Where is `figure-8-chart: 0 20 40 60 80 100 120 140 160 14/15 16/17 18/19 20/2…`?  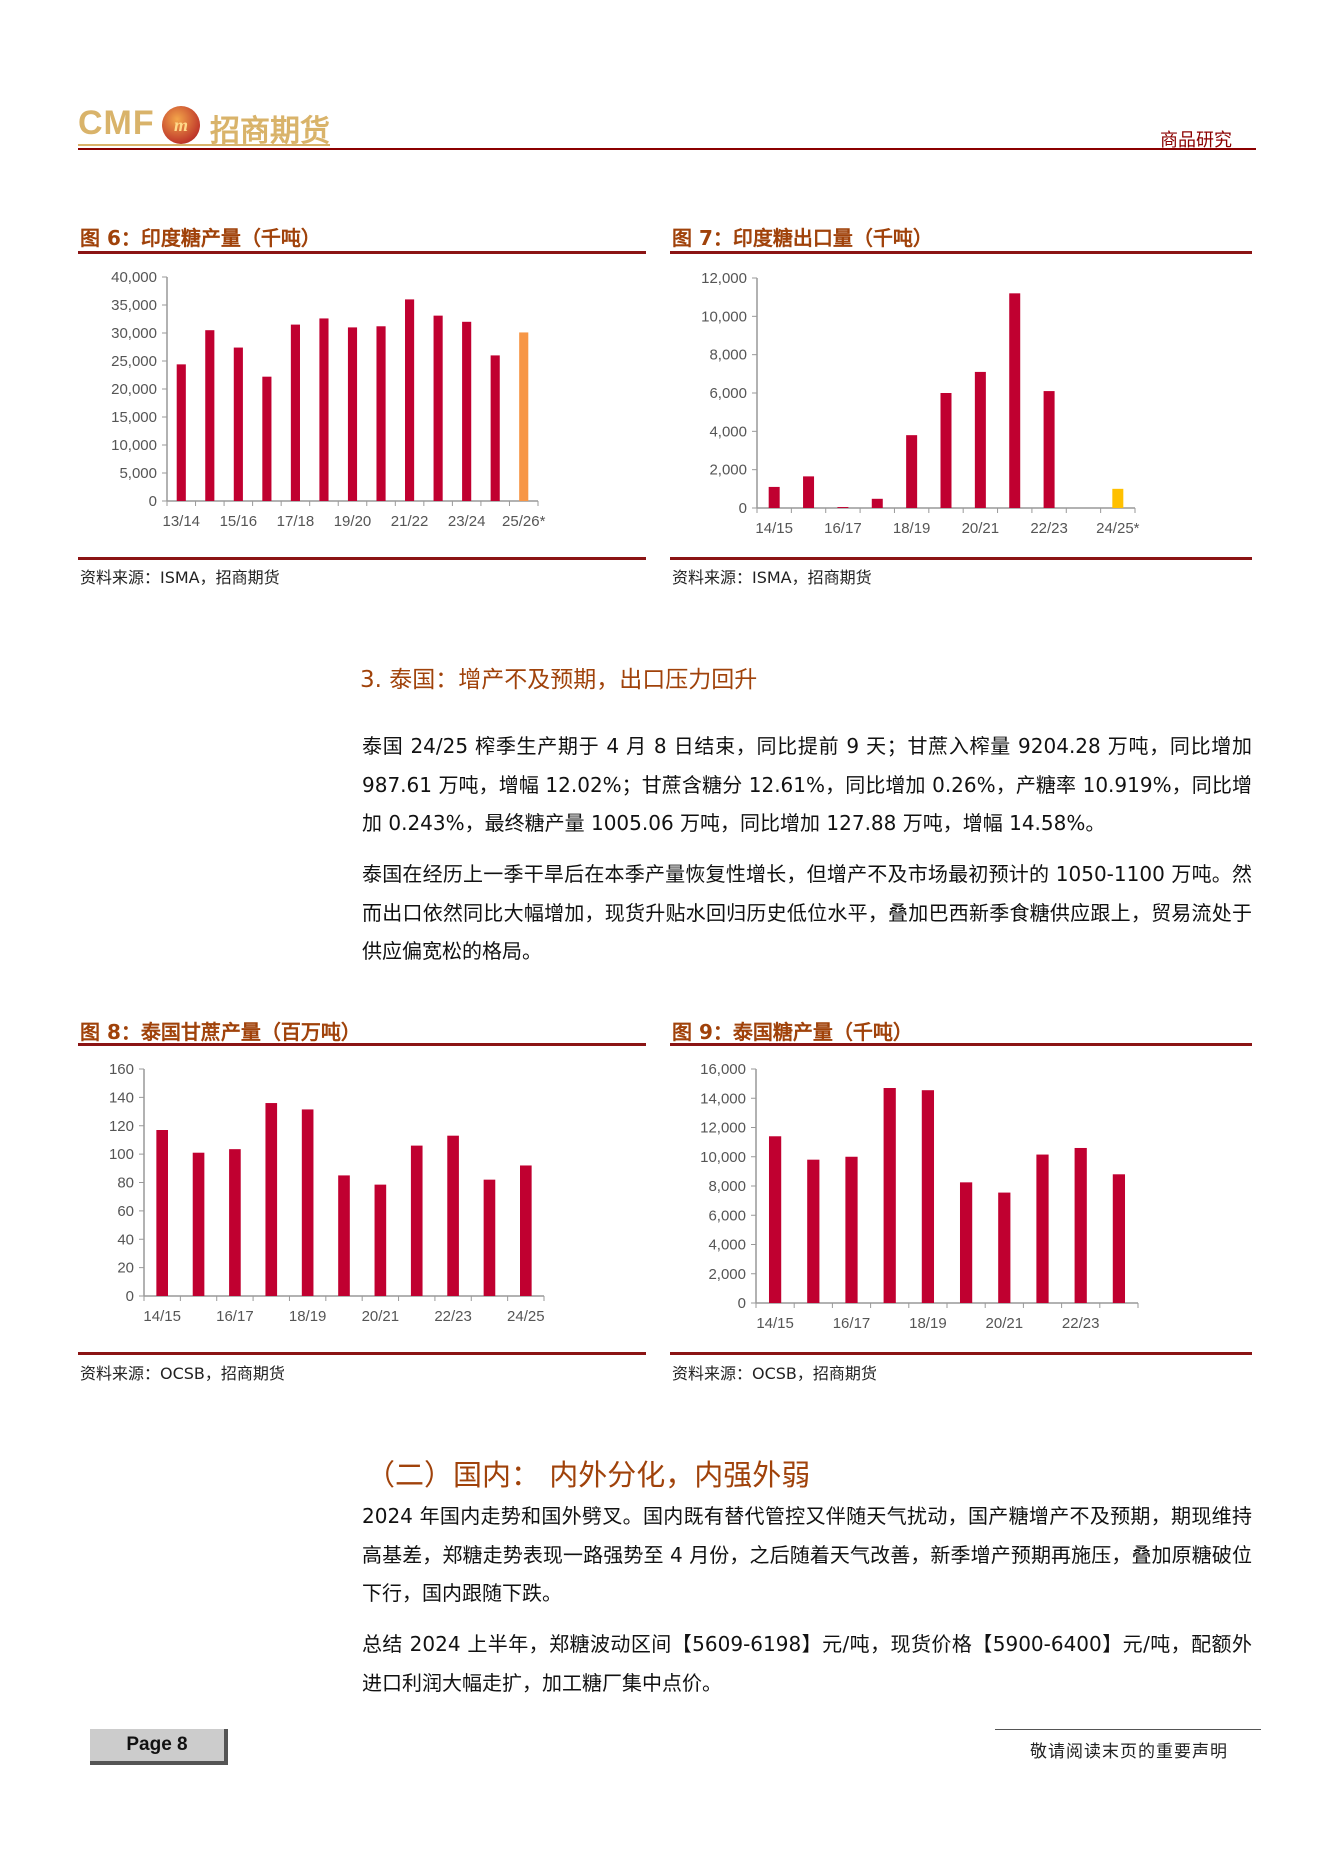 figure-8-chart: 0 20 40 60 80 100 120 140 160 14/15 16/17 18/19 20/2… is located at coordinates (327, 1193).